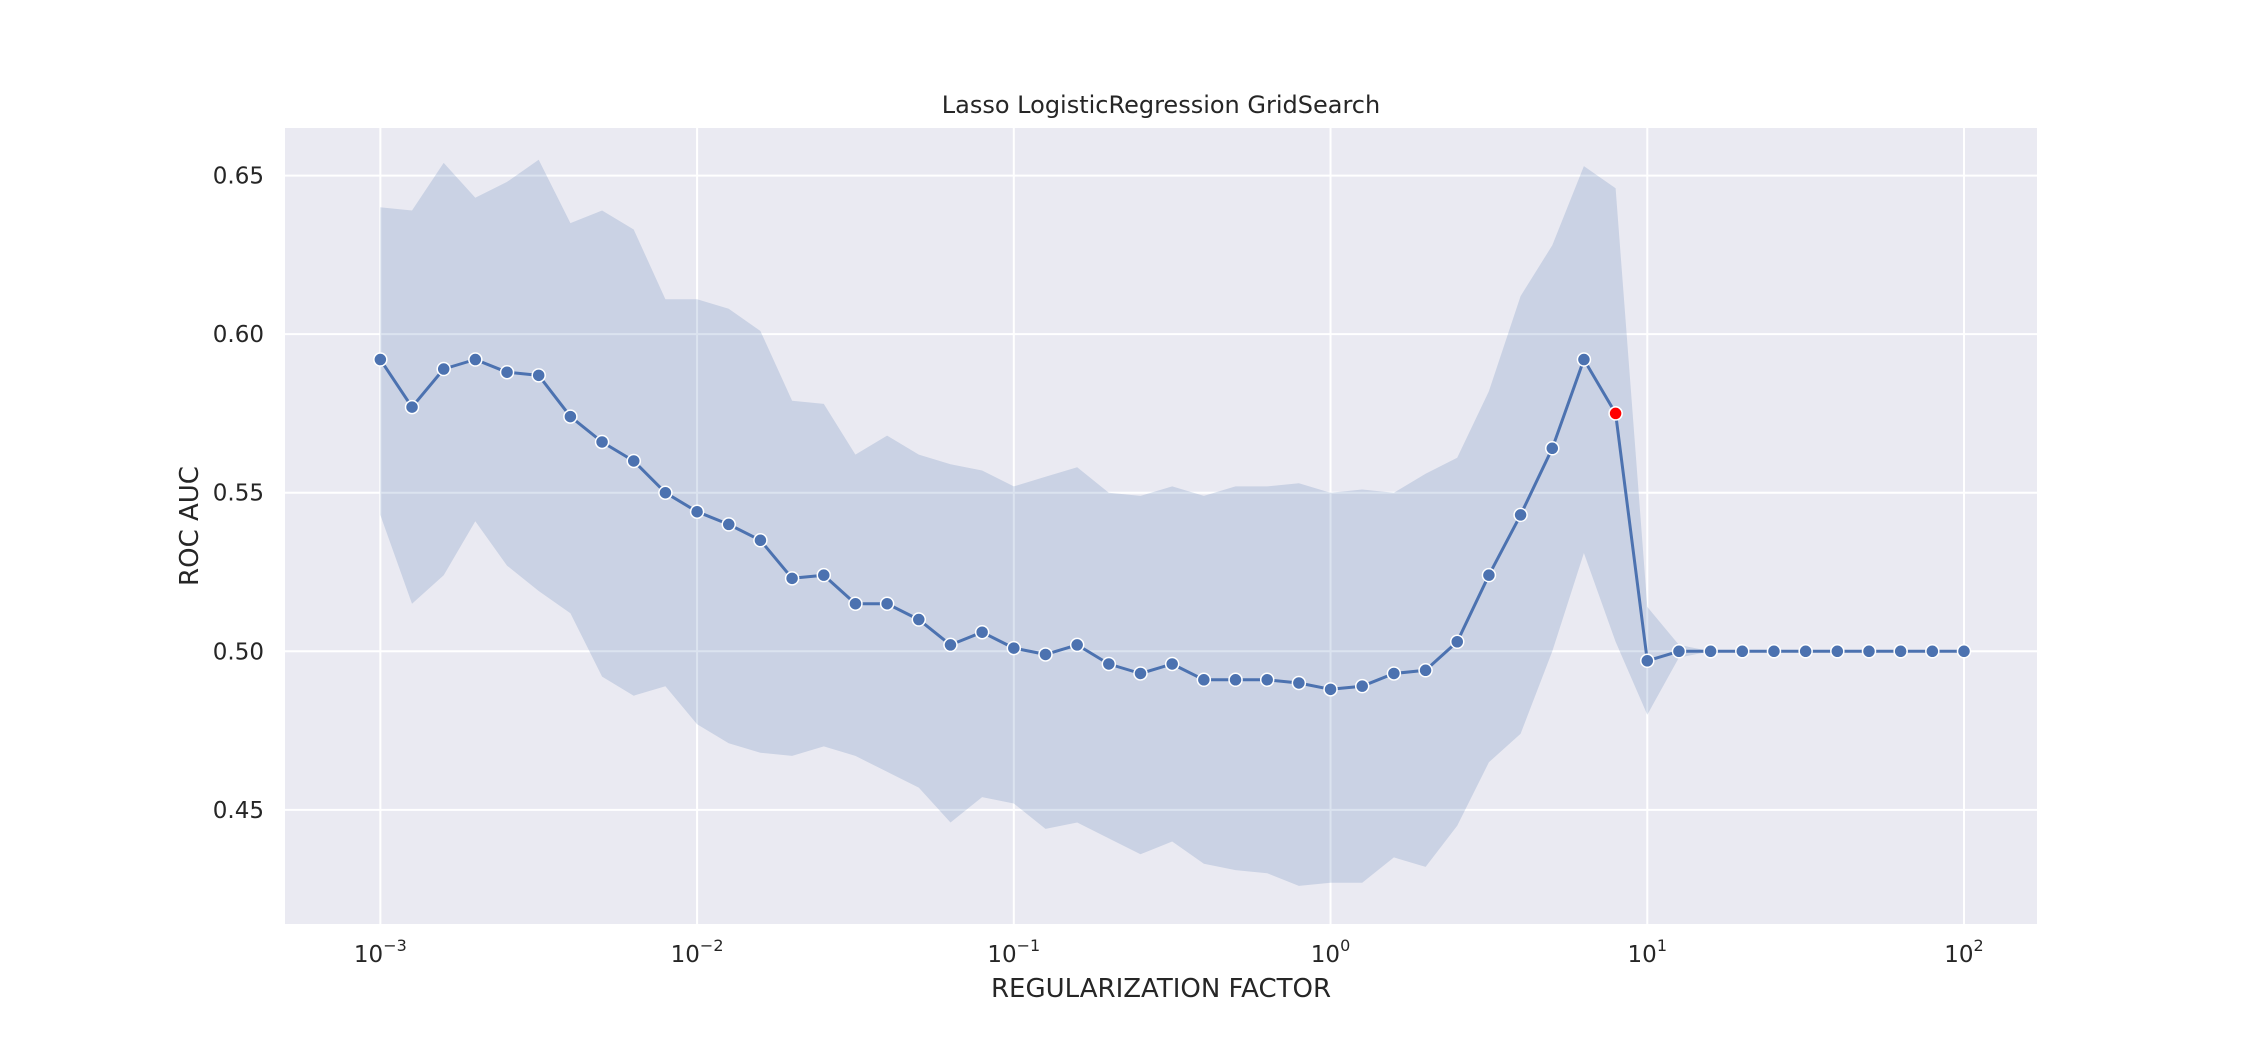 The height and width of the screenshot is (1050, 2250). I want to click on x-tick-label: 10⁻², so click(697, 952).